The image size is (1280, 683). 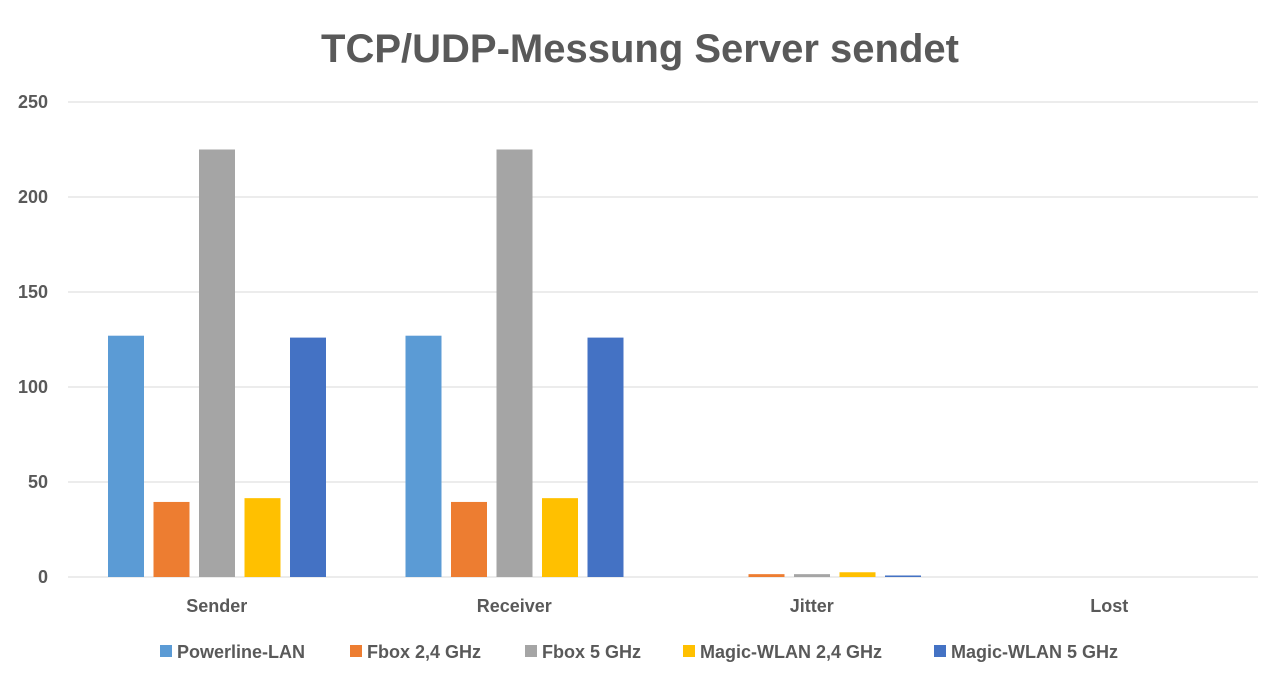 I want to click on x-tick-label: Receiver, so click(x=514, y=606).